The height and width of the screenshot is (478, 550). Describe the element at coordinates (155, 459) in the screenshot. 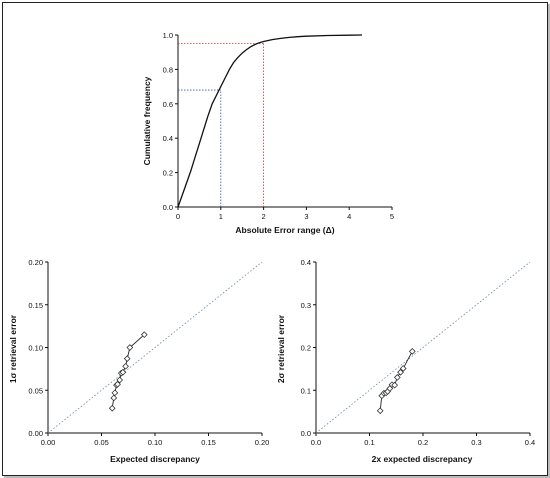

I see `left-xlabel: Expected discrepancy` at that location.